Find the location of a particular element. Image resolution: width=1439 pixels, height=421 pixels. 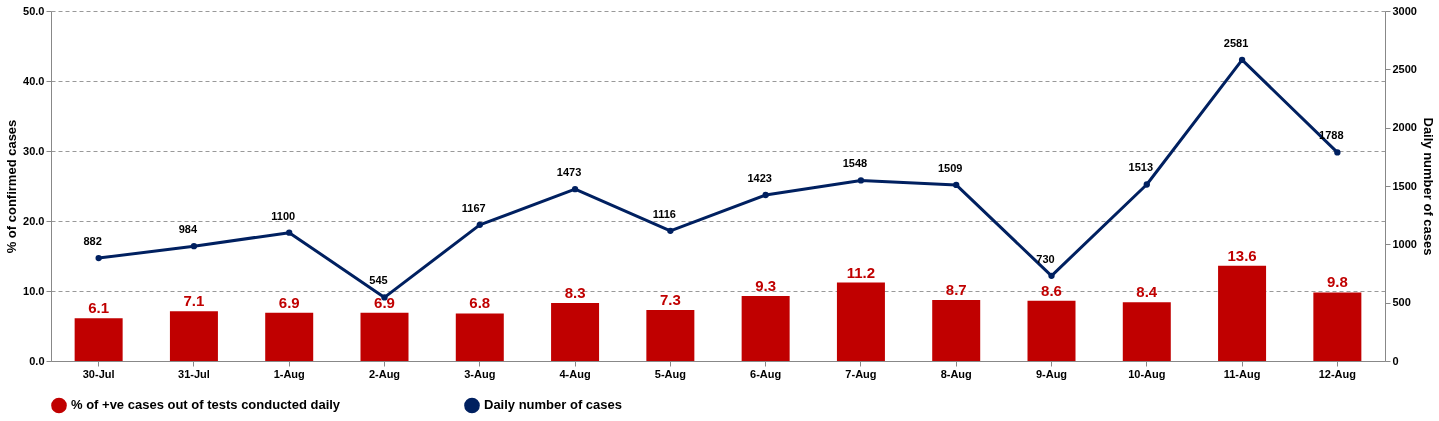

x-tick-label: 10-Aug is located at coordinates (1147, 373).